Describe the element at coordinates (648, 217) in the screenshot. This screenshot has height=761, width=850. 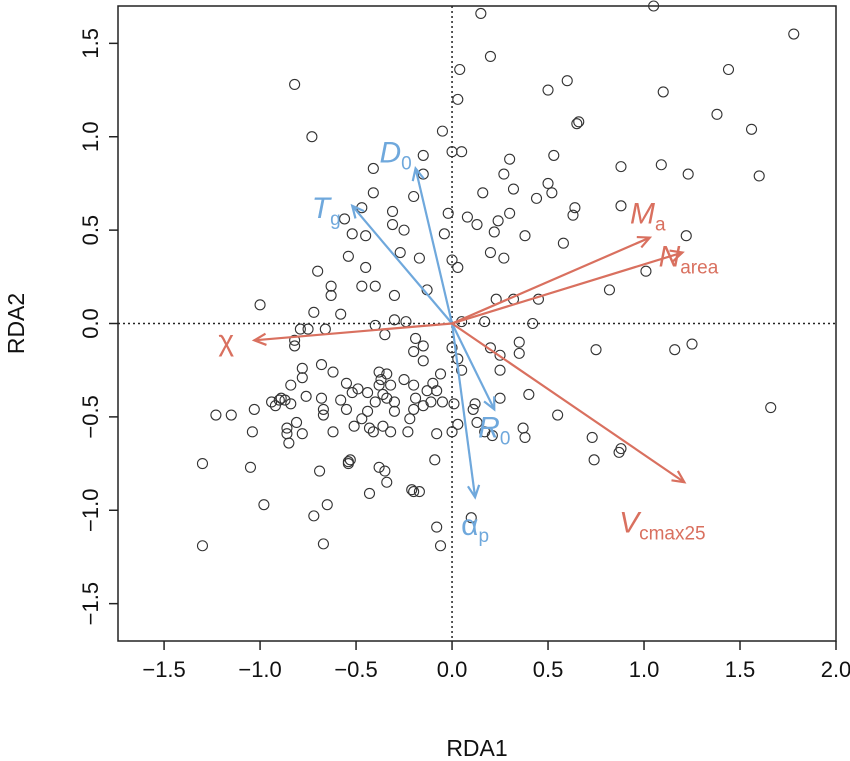
I see `arrow-label: Ma` at that location.